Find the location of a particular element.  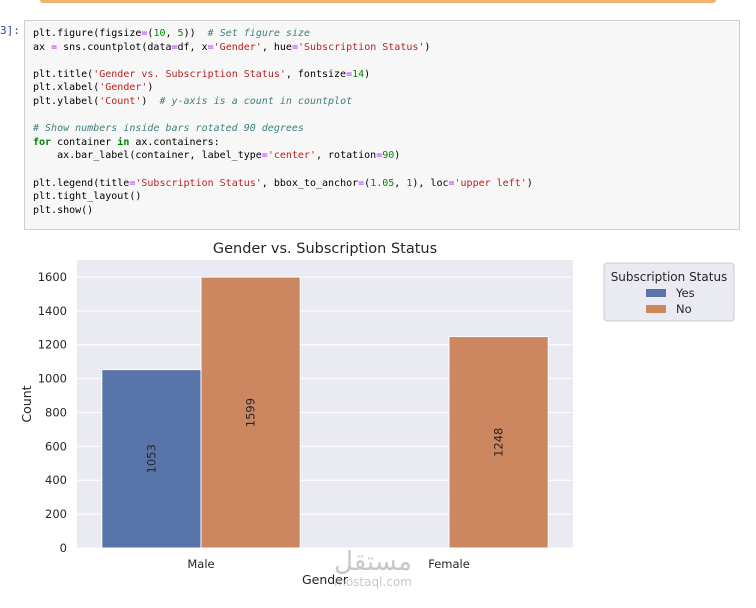

y-tick-label: 800 is located at coordinates (56, 412).